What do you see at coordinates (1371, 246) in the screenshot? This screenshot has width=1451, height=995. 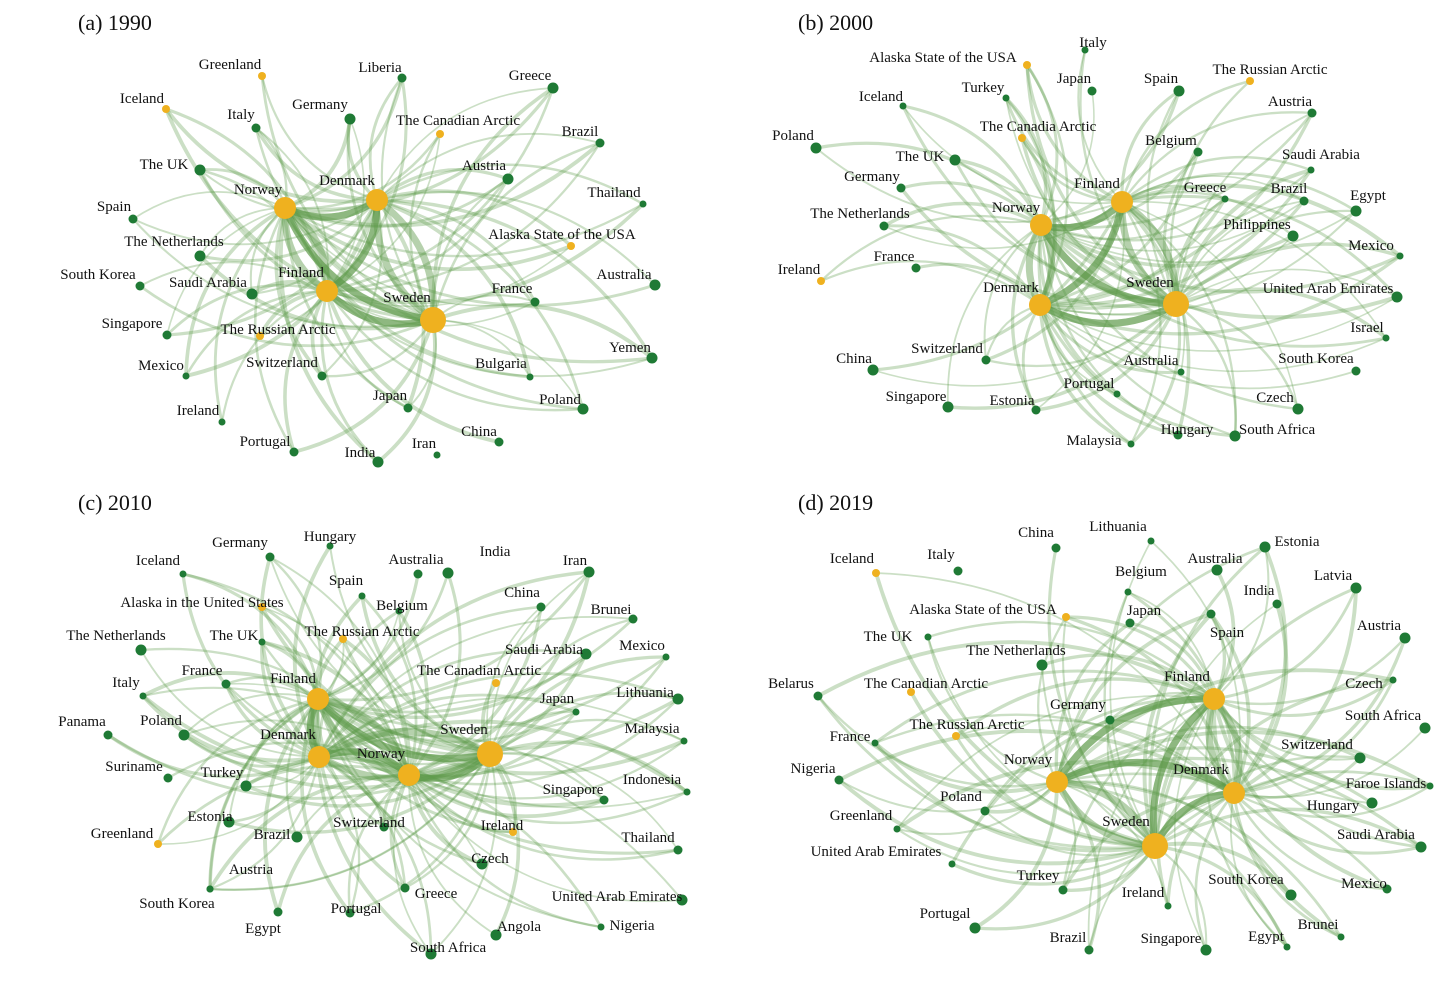 I see `label-mexico: Mexico` at bounding box center [1371, 246].